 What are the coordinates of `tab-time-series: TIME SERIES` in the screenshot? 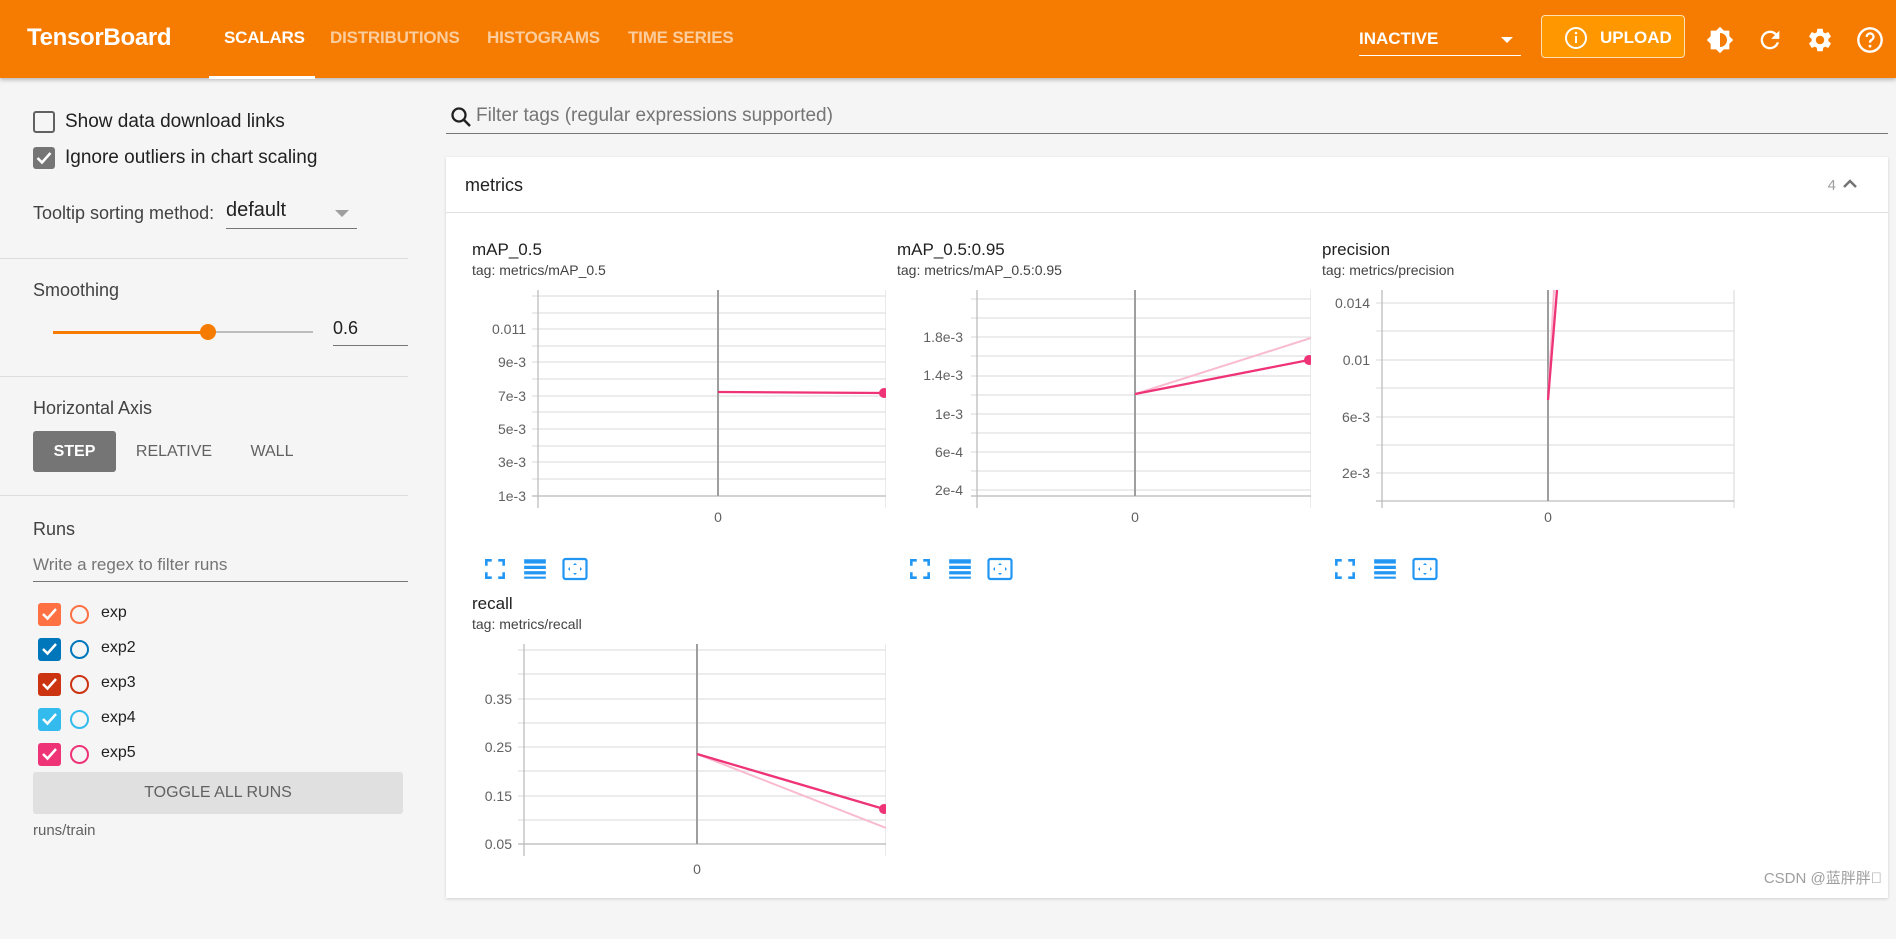 It's located at (681, 38).